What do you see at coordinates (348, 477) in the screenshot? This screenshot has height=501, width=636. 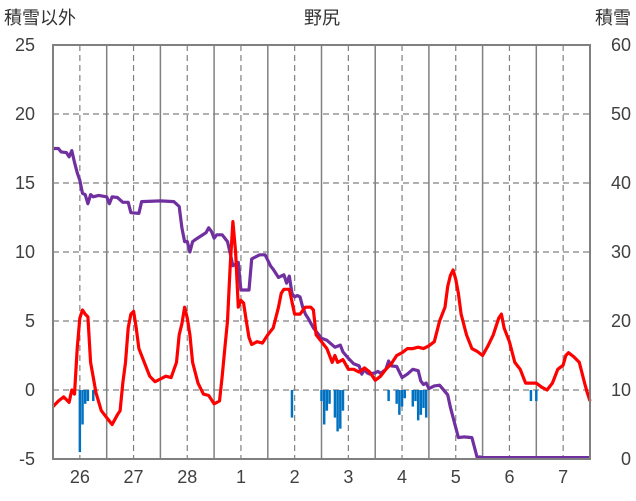 I see `x-tick-label: 3` at bounding box center [348, 477].